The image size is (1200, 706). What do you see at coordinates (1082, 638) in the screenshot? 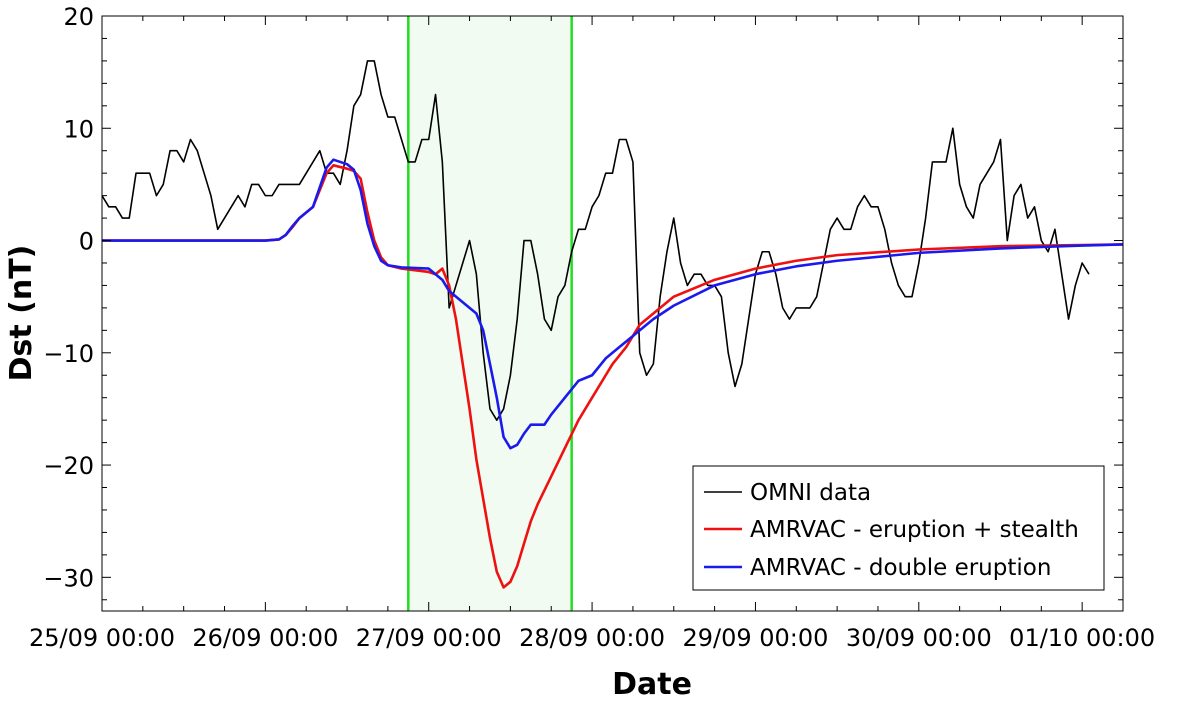
I see `x-tick-label: 01/10 00:00` at bounding box center [1082, 638].